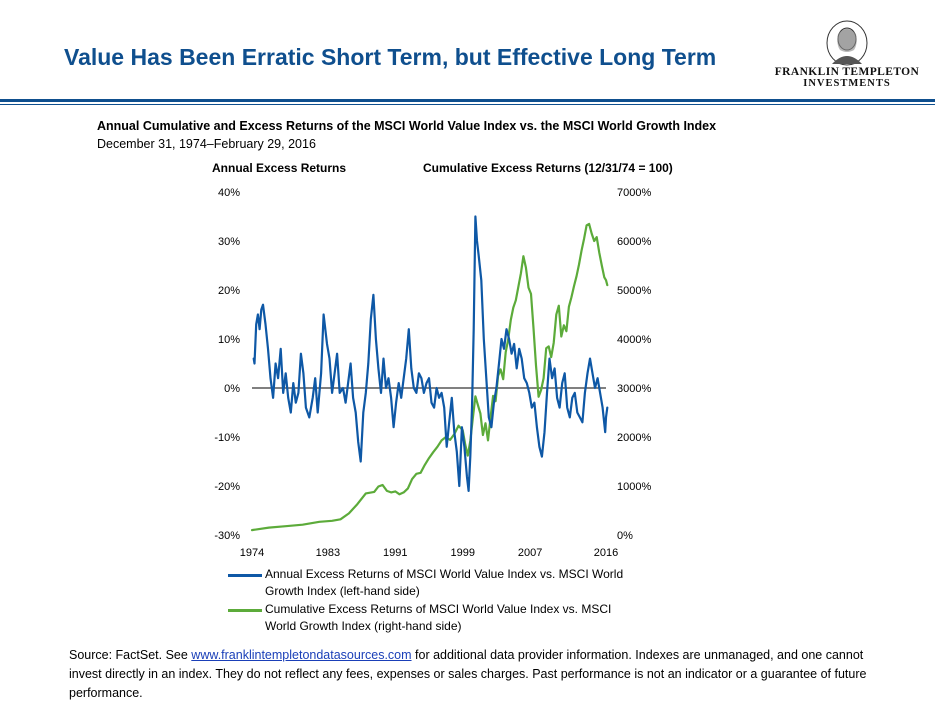  What do you see at coordinates (634, 193) in the screenshot?
I see `y-right-tick-label: 7000%` at bounding box center [634, 193].